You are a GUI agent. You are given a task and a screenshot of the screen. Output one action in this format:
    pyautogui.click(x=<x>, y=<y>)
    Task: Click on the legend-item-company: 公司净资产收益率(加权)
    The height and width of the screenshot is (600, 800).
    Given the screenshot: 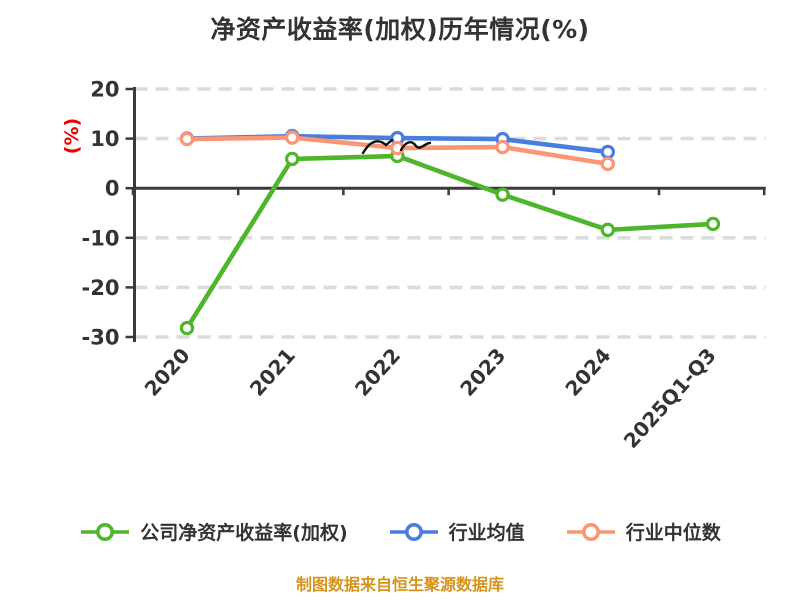 What is the action you would take?
    pyautogui.click(x=213, y=531)
    